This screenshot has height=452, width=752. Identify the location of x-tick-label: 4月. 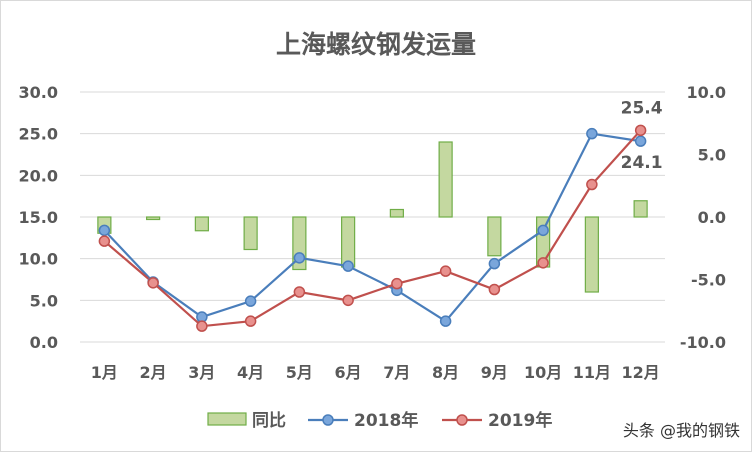
(250, 372).